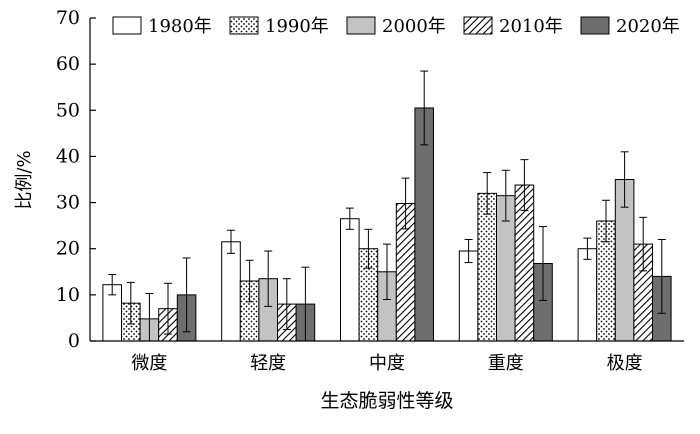 The height and width of the screenshot is (434, 700). Describe the element at coordinates (386, 401) in the screenshot. I see `x-axis-title: 生态脆弱性等级` at that location.